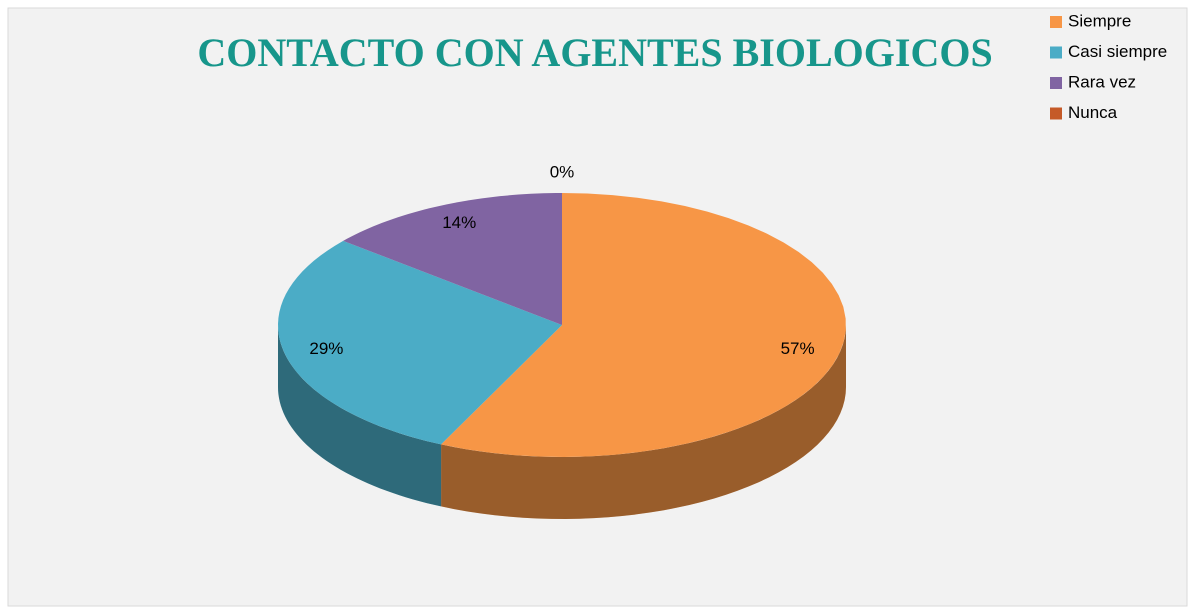 The image size is (1195, 615). Describe the element at coordinates (326, 348) in the screenshot. I see `data-label: 29%` at that location.